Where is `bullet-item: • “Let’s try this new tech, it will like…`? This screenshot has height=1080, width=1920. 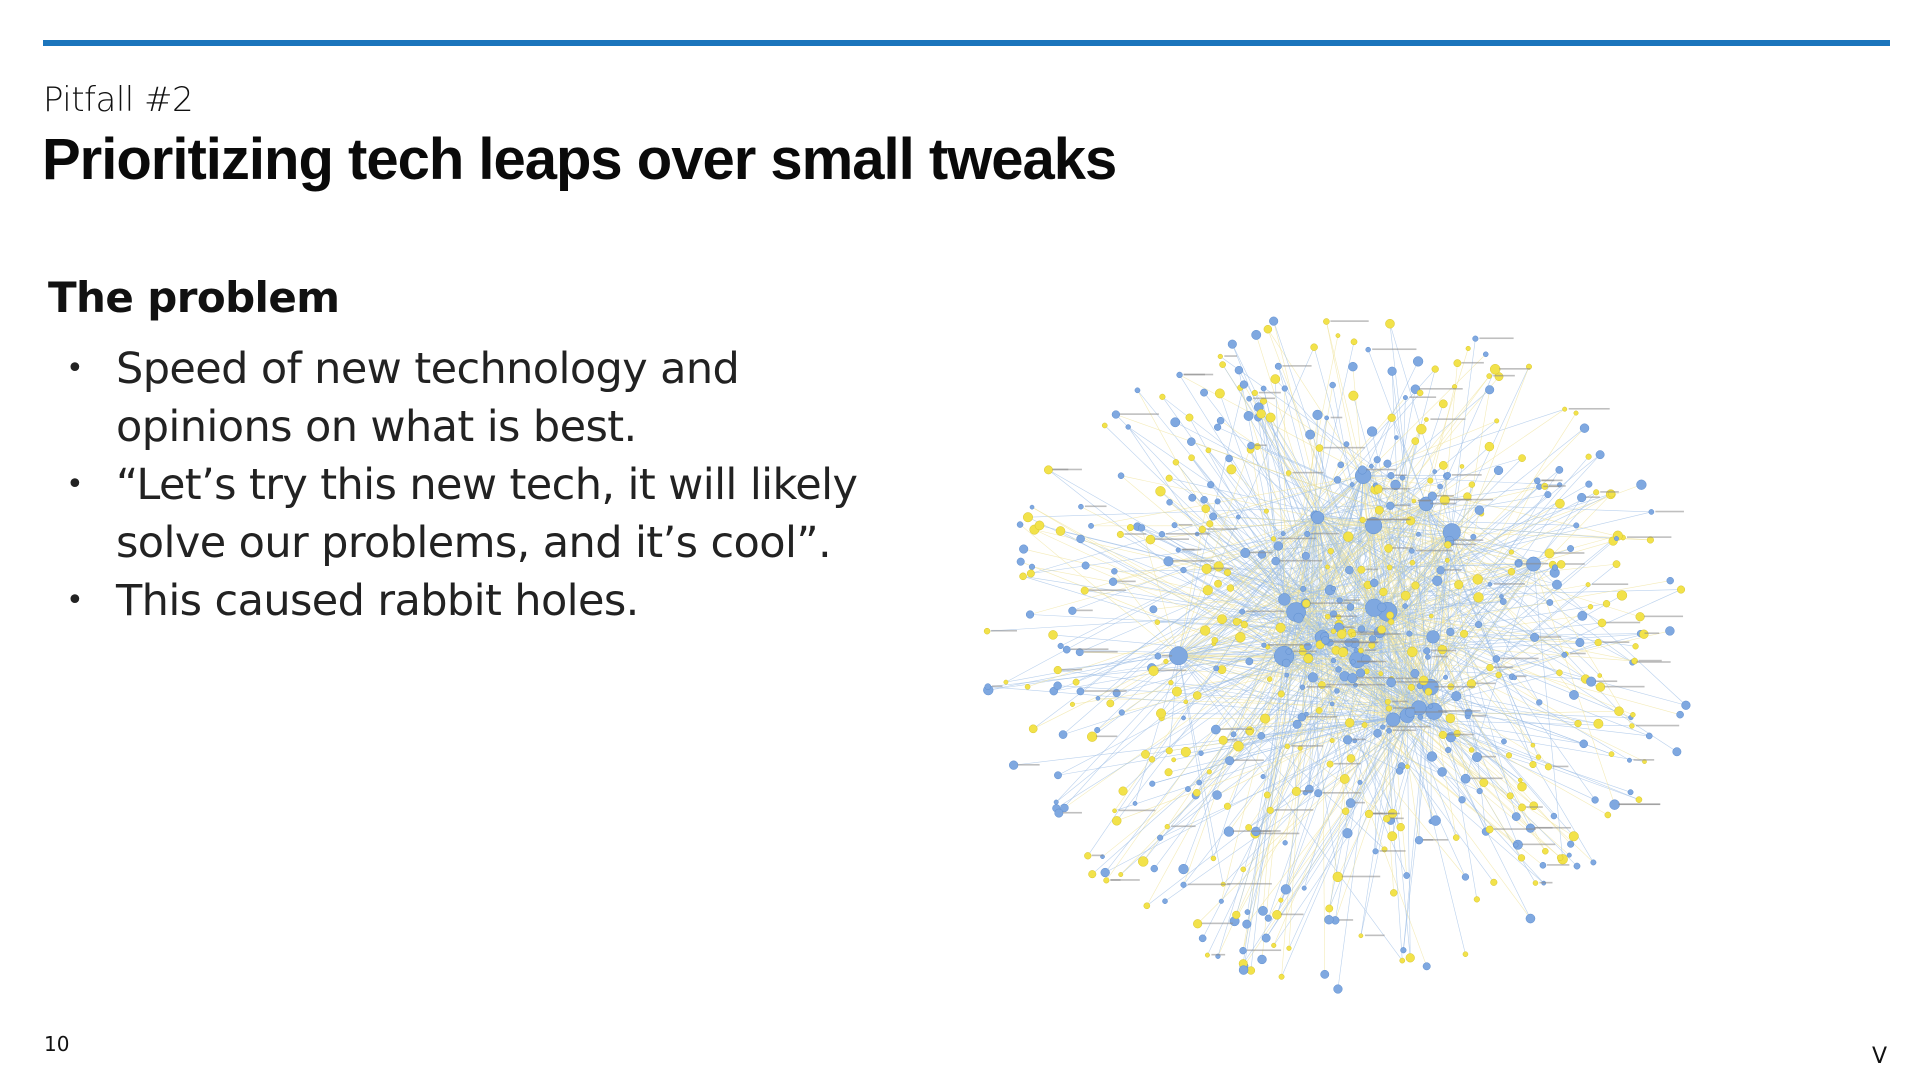
bullet-item: • “Let’s try this new tech, it will like… is located at coordinates (480, 514).